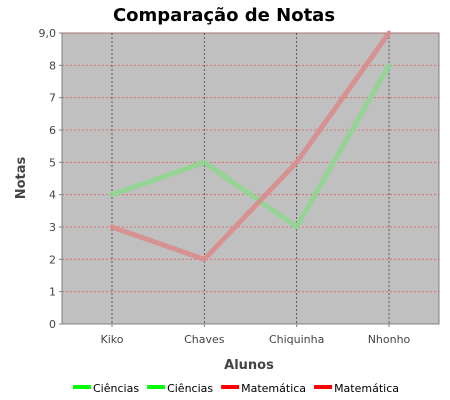 Image resolution: width=450 pixels, height=400 pixels. Describe the element at coordinates (52, 292) in the screenshot. I see `y-tick-label: 1` at that location.